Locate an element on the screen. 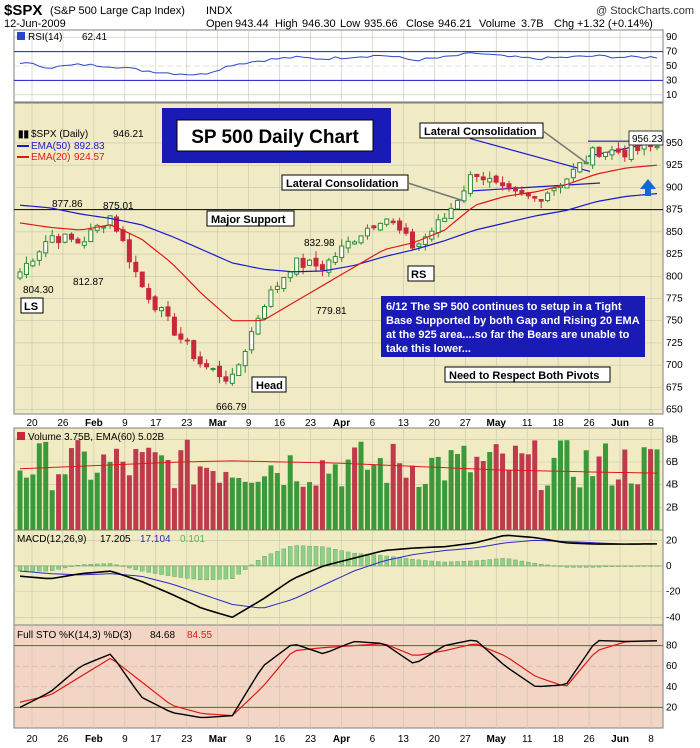 Image resolution: width=700 pixels, height=748 pixels. macd-legend-v2: 17.104 is located at coordinates (155, 539).